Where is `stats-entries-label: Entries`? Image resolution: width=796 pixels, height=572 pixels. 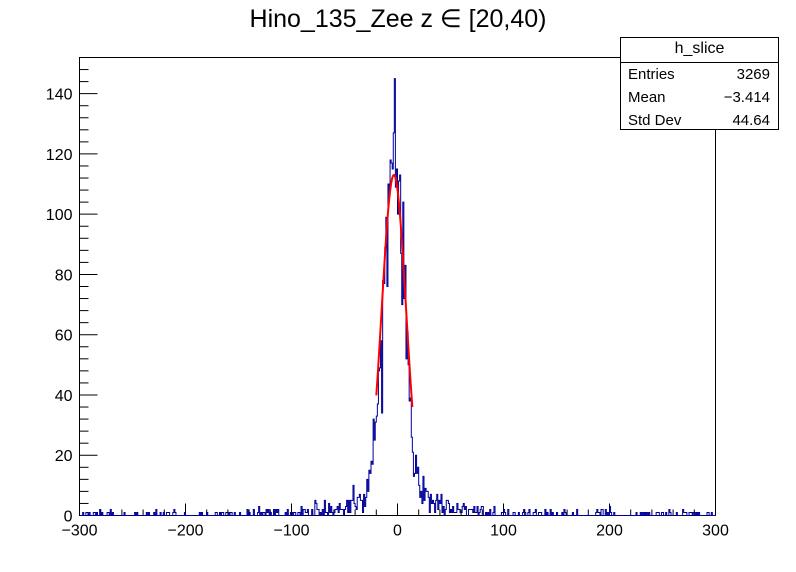 stats-entries-label: Entries is located at coordinates (651, 74).